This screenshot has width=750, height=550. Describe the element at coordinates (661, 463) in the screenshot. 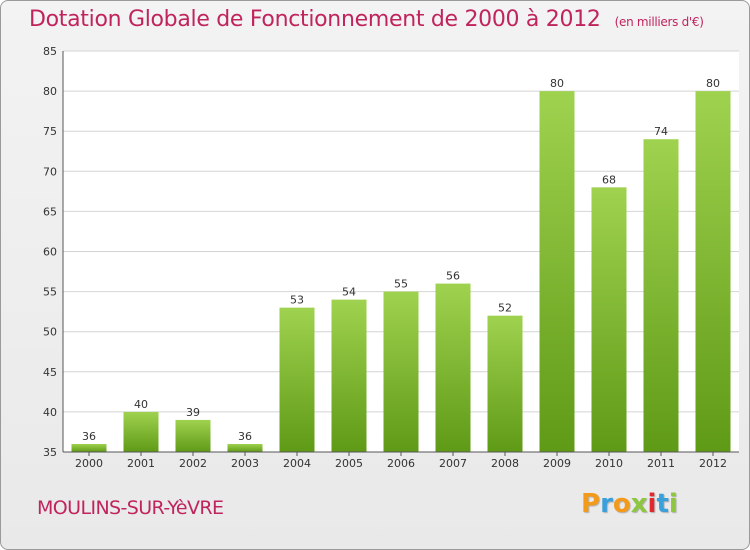

I see `x-tick-label-2011: 2011` at that location.